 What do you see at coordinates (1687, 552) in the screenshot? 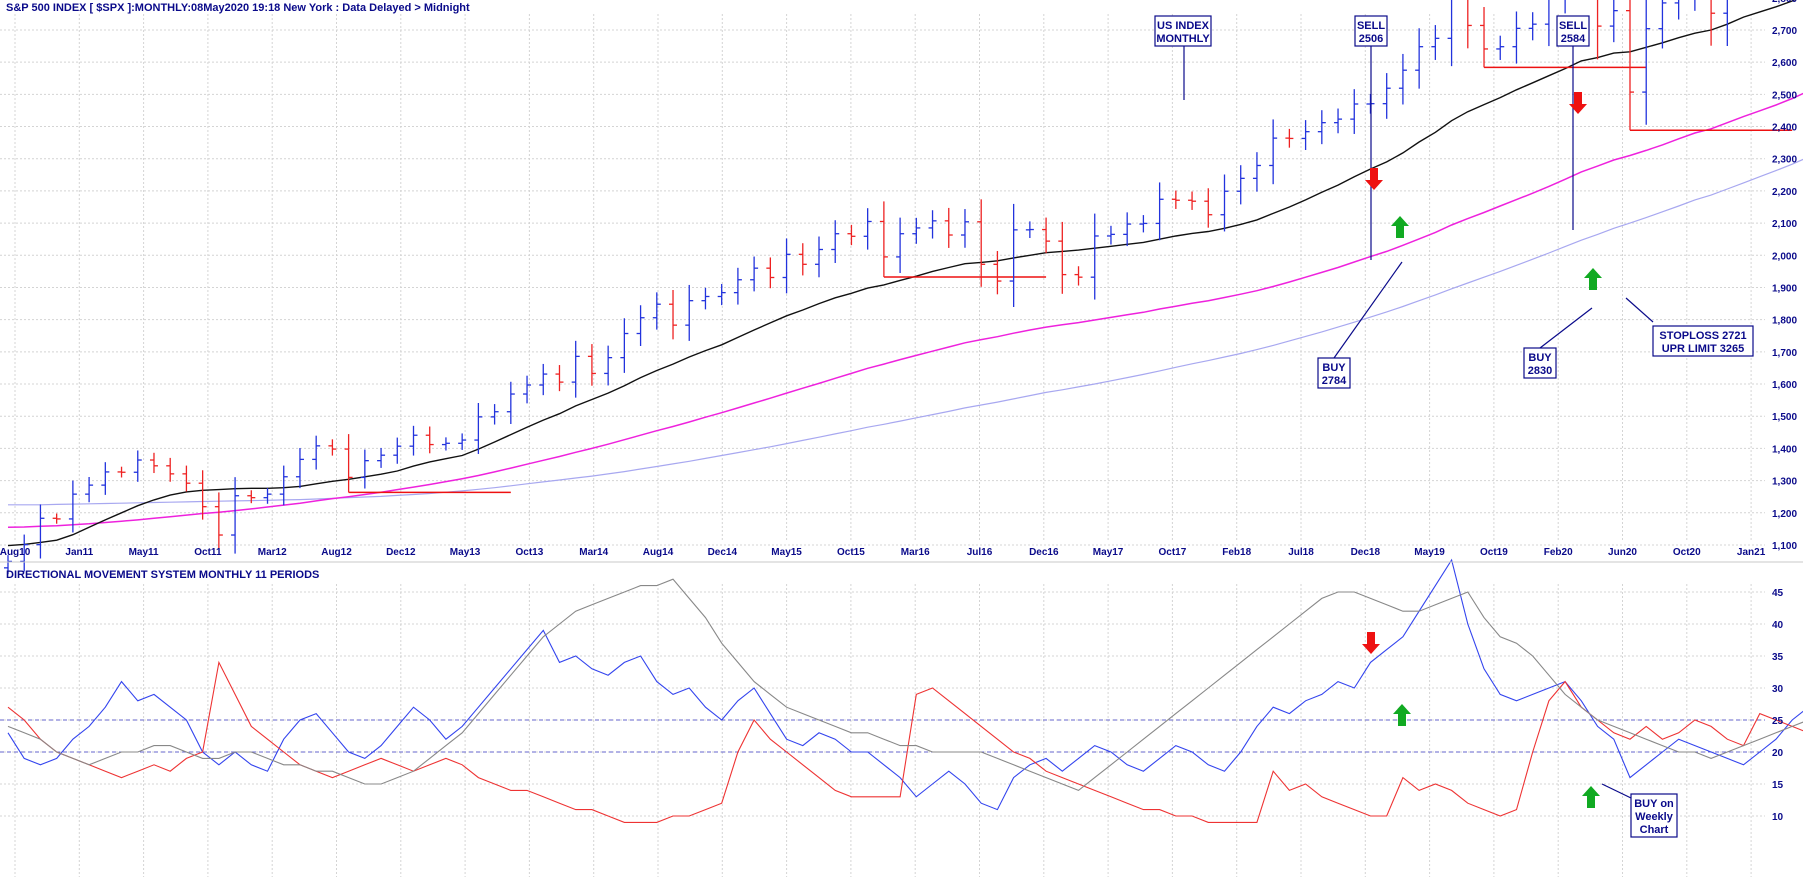
I see `x-tick-label: Oct20` at bounding box center [1687, 552].